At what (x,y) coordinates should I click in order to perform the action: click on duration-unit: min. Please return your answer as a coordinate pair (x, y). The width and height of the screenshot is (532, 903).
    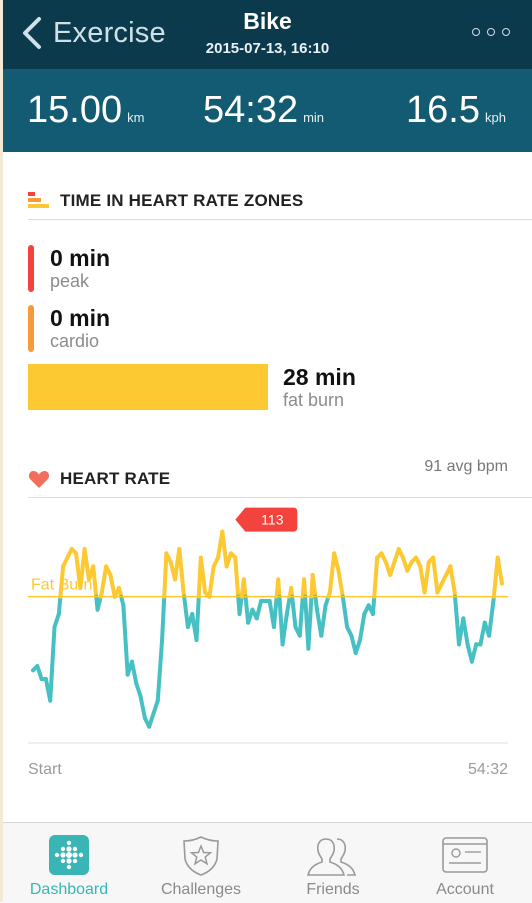
    Looking at the image, I should click on (313, 117).